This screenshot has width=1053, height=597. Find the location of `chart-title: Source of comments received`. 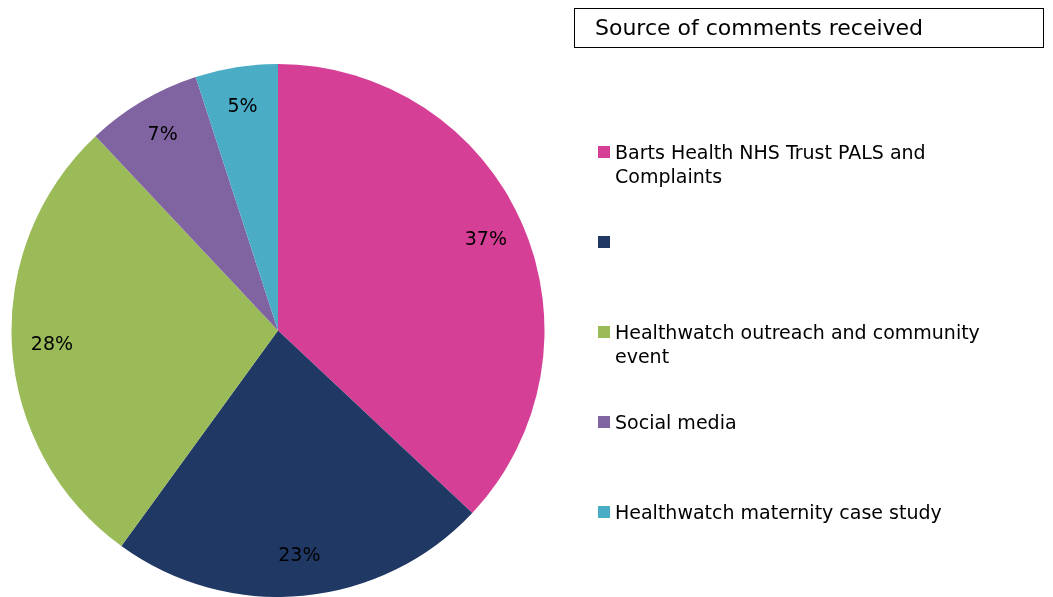

chart-title: Source of comments received is located at coordinates (809, 28).